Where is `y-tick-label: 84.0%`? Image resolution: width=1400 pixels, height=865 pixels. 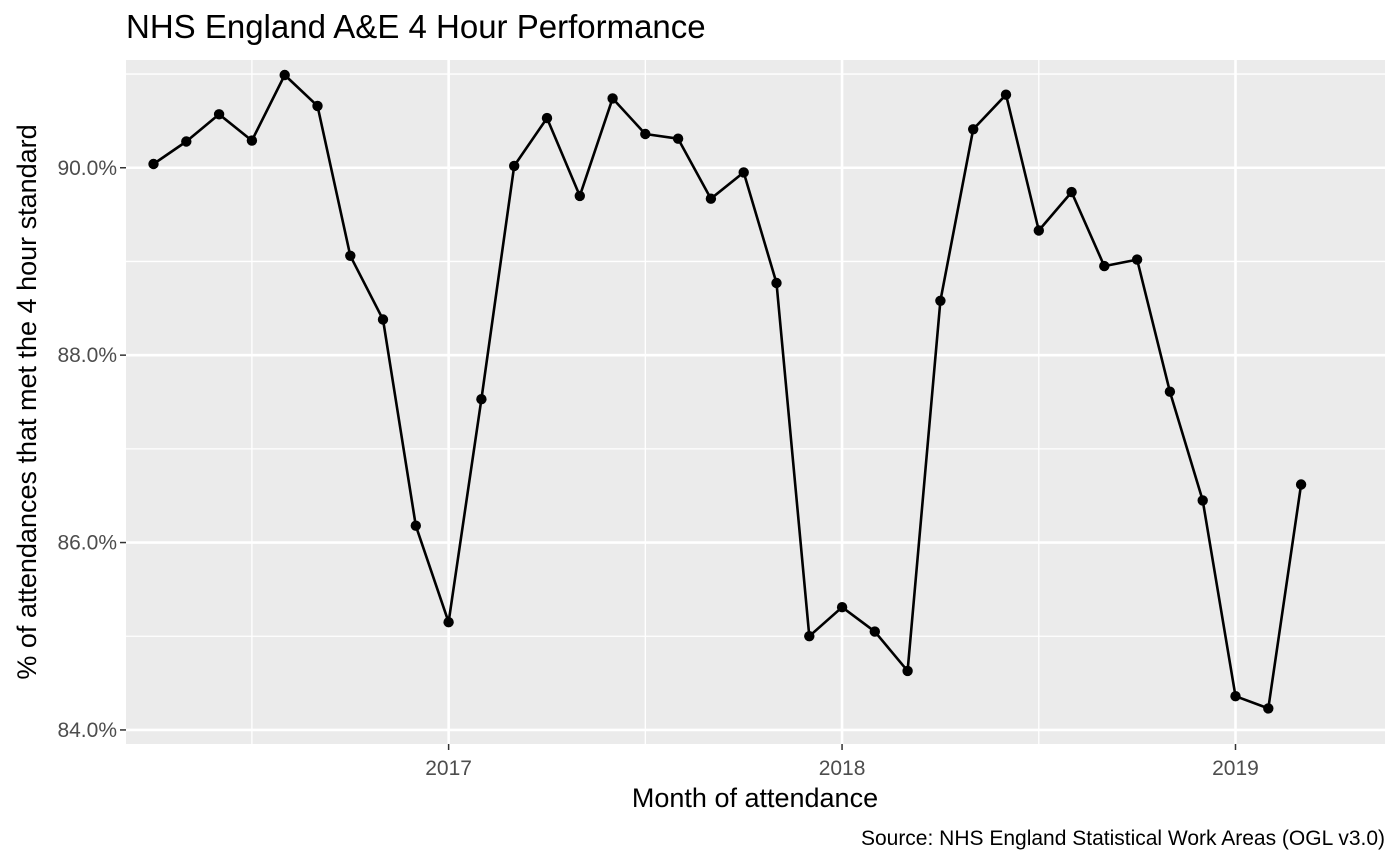
y-tick-label: 84.0% is located at coordinates (87, 730).